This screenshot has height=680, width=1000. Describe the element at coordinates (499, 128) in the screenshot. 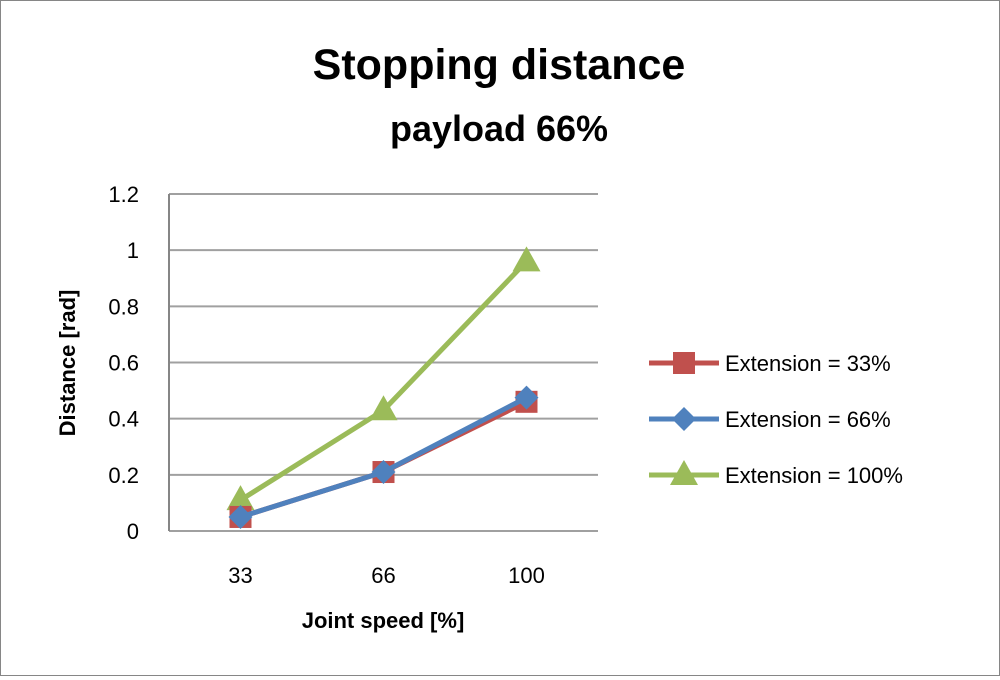

I see `chart-subtitle: payload 66%` at that location.